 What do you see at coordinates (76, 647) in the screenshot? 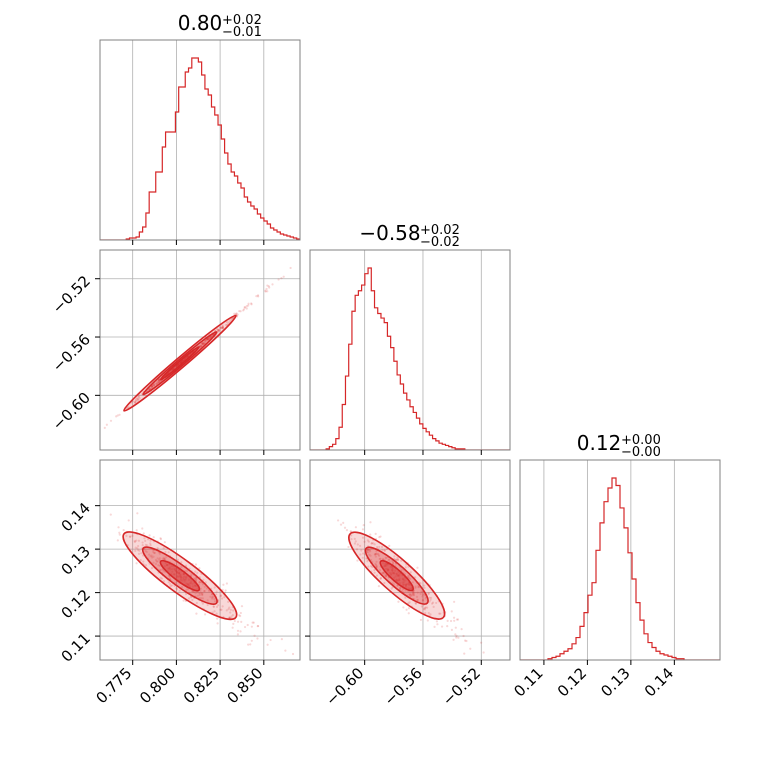
I see `y-tick-label: 0.11` at bounding box center [76, 647].